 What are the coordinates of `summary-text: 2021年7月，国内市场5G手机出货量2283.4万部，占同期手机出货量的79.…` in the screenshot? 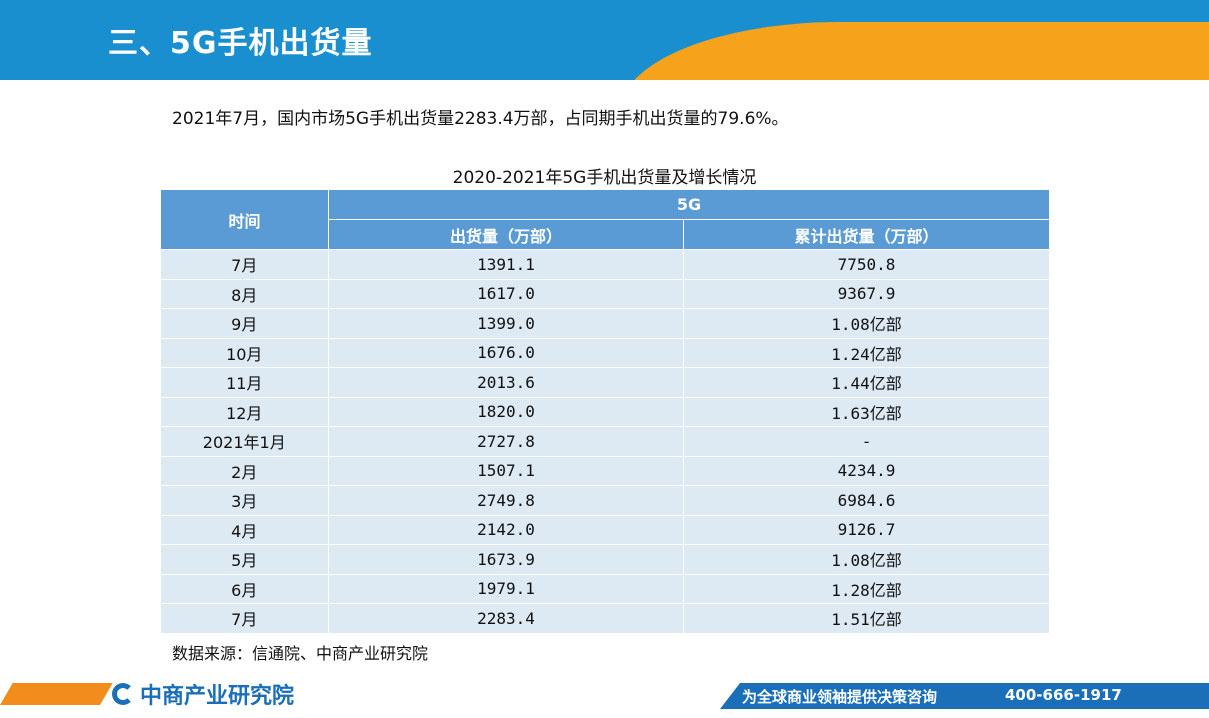 It's located at (480, 119).